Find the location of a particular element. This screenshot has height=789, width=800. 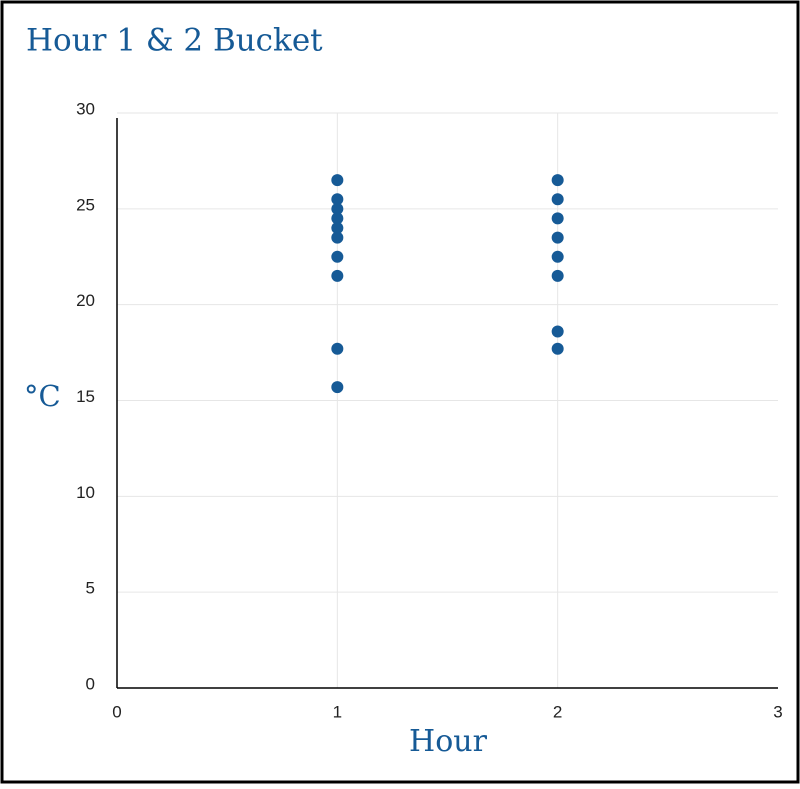

y-tick-label: 25 is located at coordinates (85, 204).